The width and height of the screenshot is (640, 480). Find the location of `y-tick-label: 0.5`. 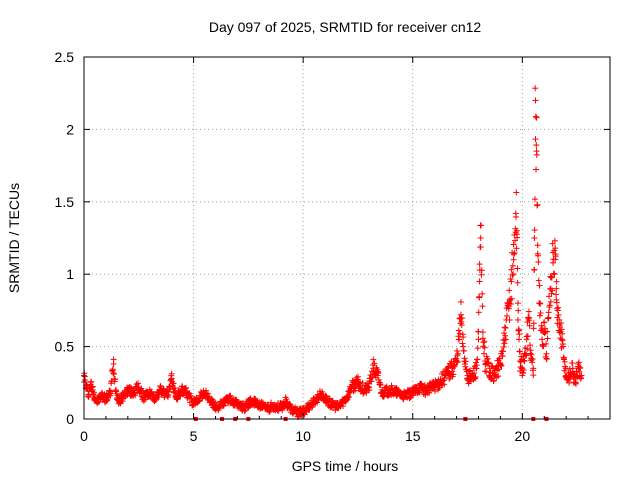

y-tick-label: 0.5 is located at coordinates (65, 347).